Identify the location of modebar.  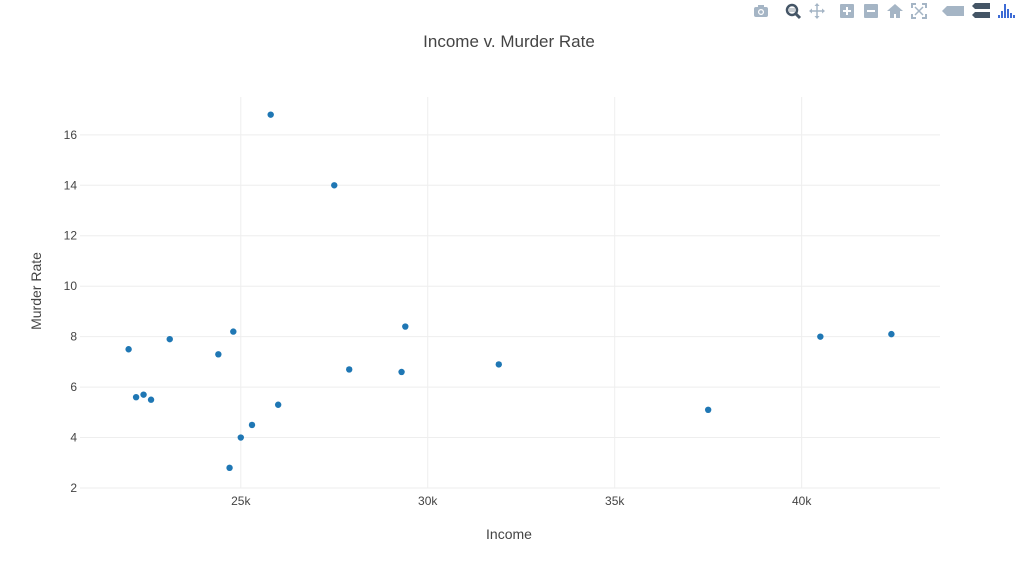
(868, 11).